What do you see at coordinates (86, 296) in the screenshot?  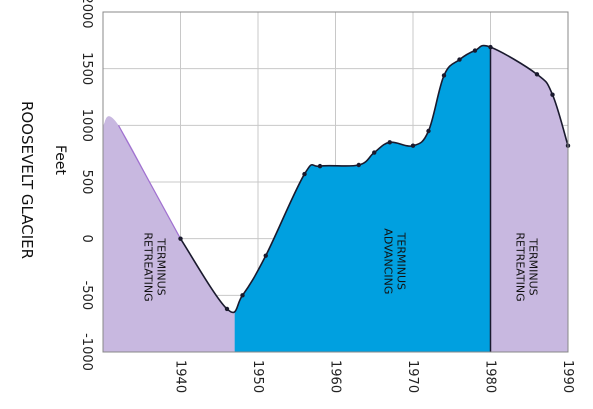 I see `y-tick-label: -500` at bounding box center [86, 296].